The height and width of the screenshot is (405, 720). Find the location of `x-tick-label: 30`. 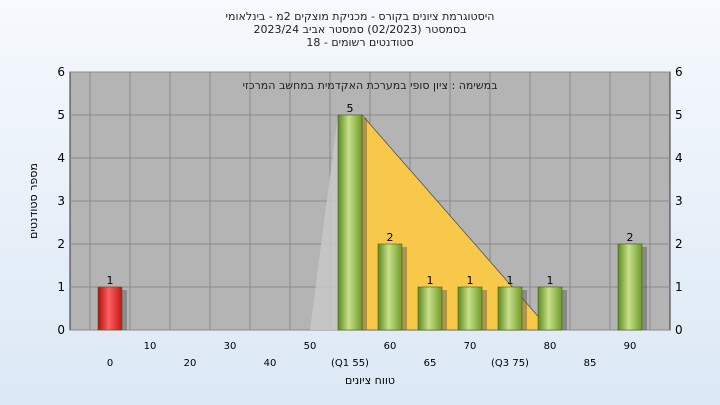

x-tick-label: 30 is located at coordinates (230, 346).